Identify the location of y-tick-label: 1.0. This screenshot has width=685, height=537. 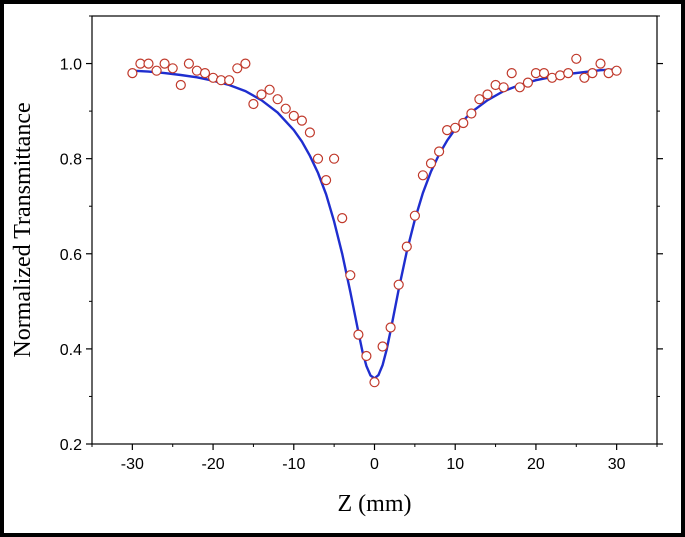
(71, 65).